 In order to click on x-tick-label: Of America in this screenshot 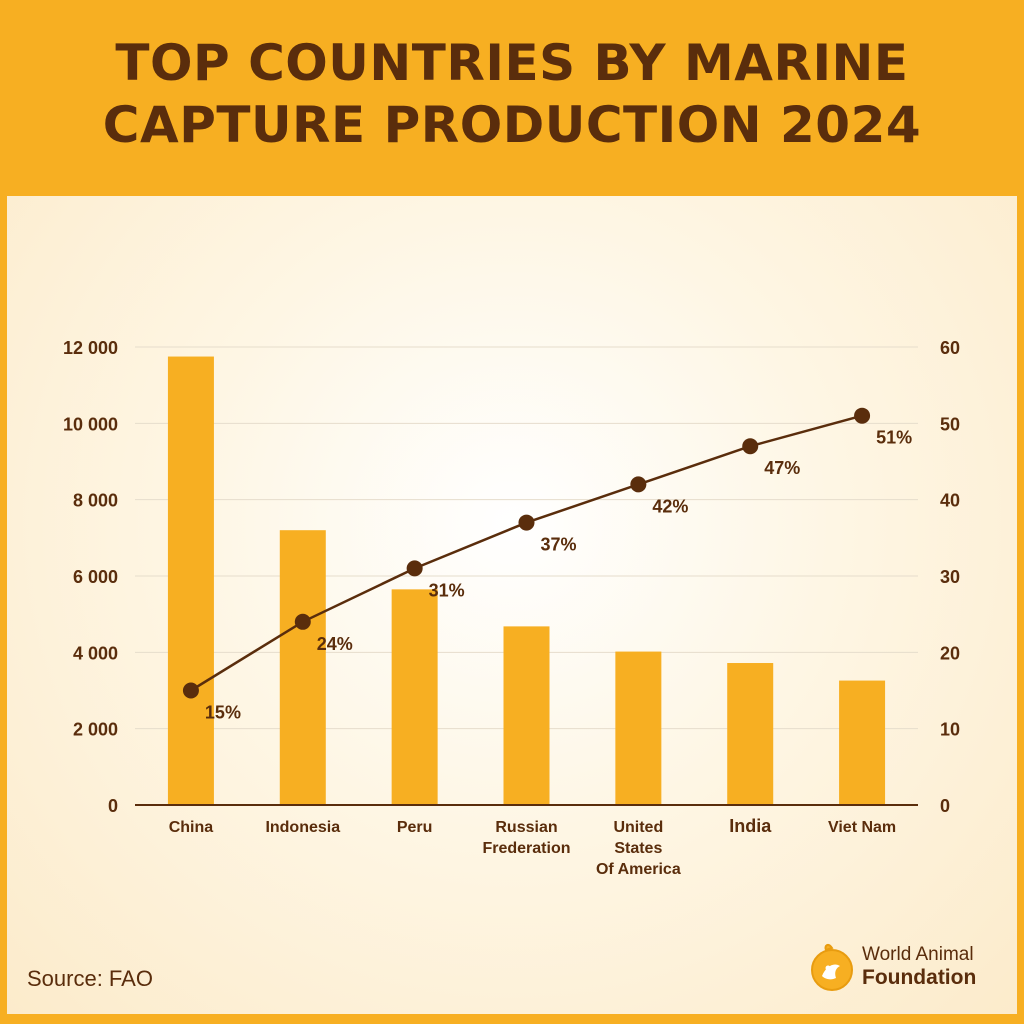, I will do `click(638, 869)`.